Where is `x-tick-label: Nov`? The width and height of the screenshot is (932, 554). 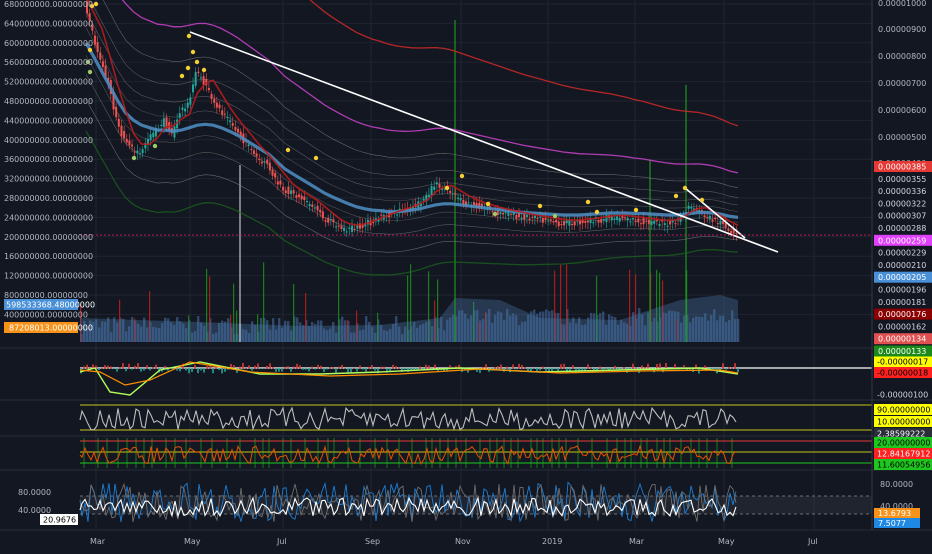 x-tick-label: Nov is located at coordinates (463, 541).